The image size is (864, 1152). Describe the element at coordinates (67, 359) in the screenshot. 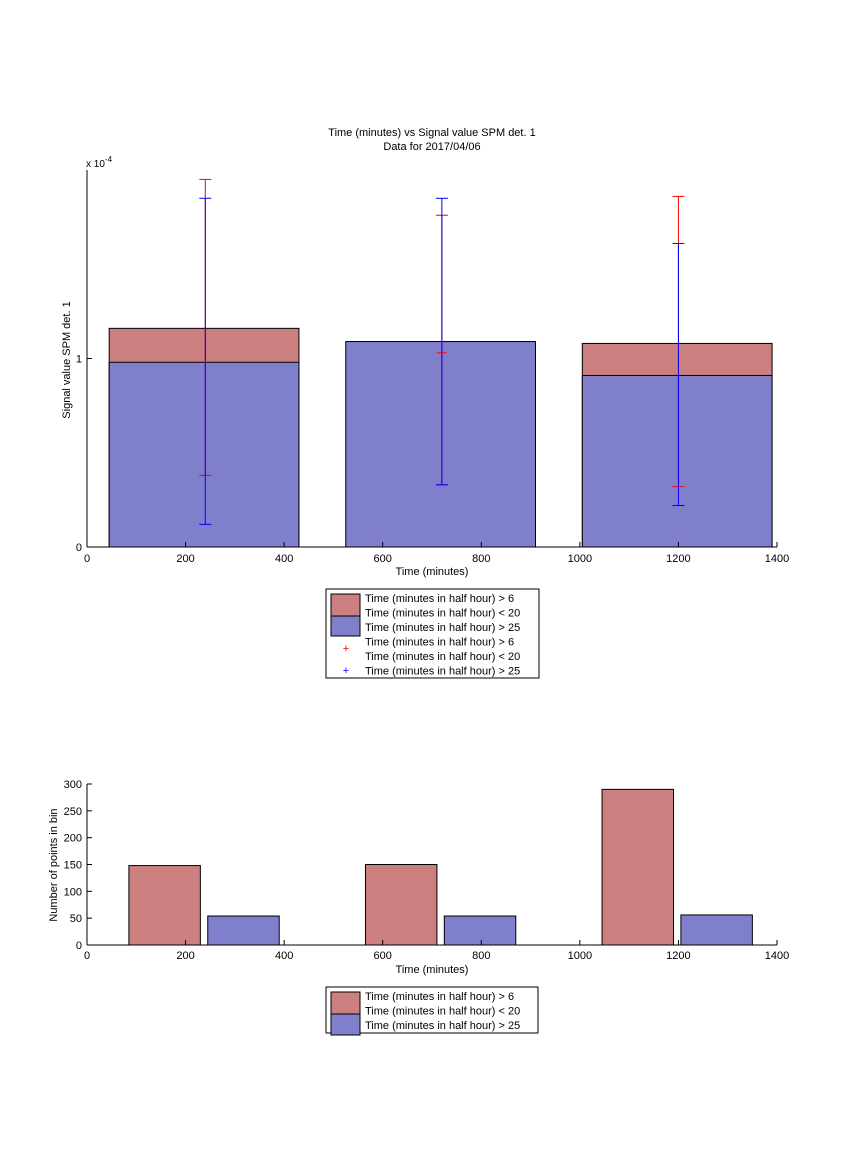

I see `chart1-ylabel: Signal value SPM det. 1` at that location.